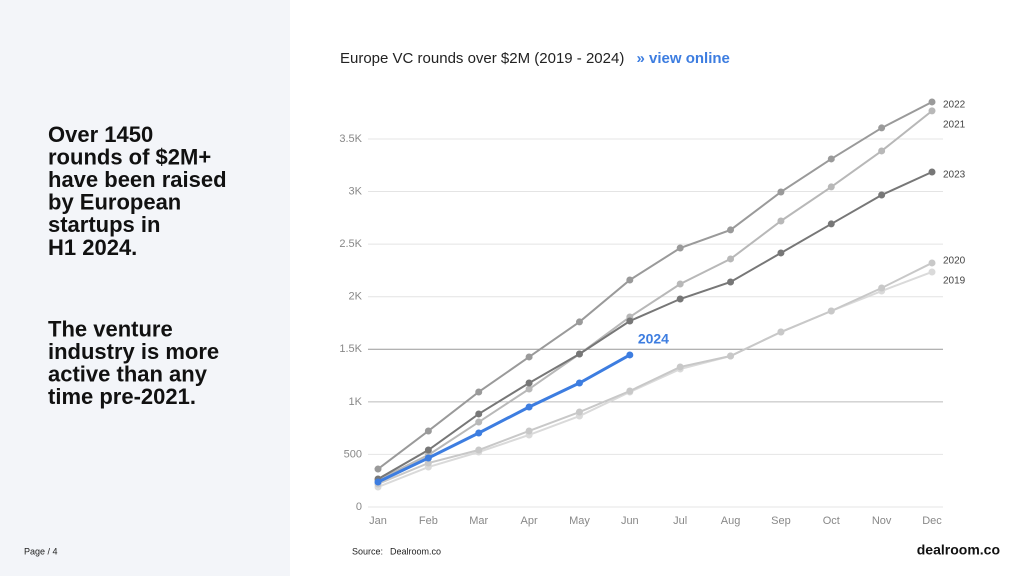 Image resolution: width=1024 pixels, height=576 pixels. Describe the element at coordinates (954, 125) in the screenshot. I see `series-label: 2021` at that location.